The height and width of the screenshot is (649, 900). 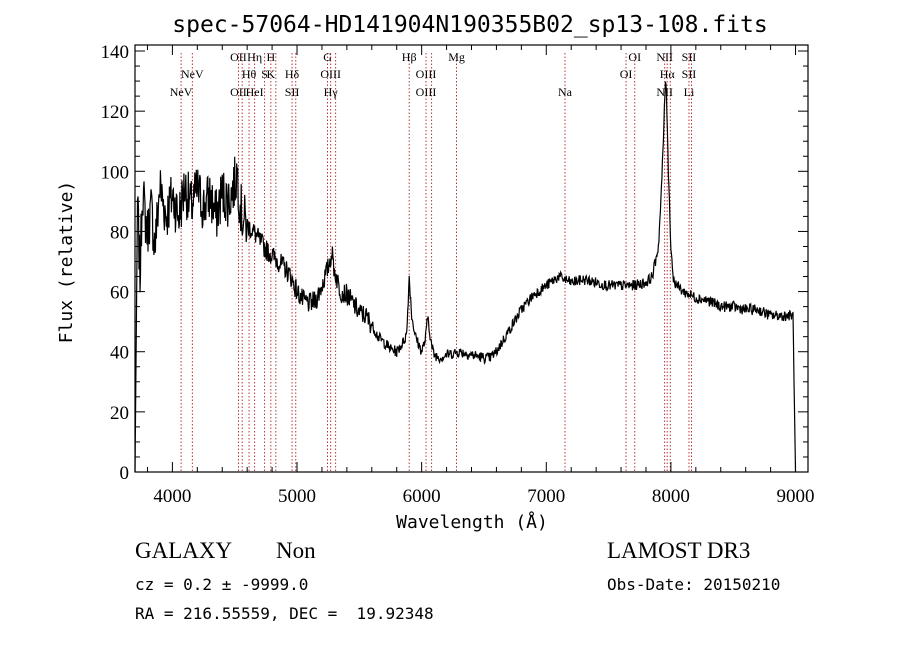 What do you see at coordinates (115, 172) in the screenshot?
I see `y-tick-label: 100` at bounding box center [115, 172].